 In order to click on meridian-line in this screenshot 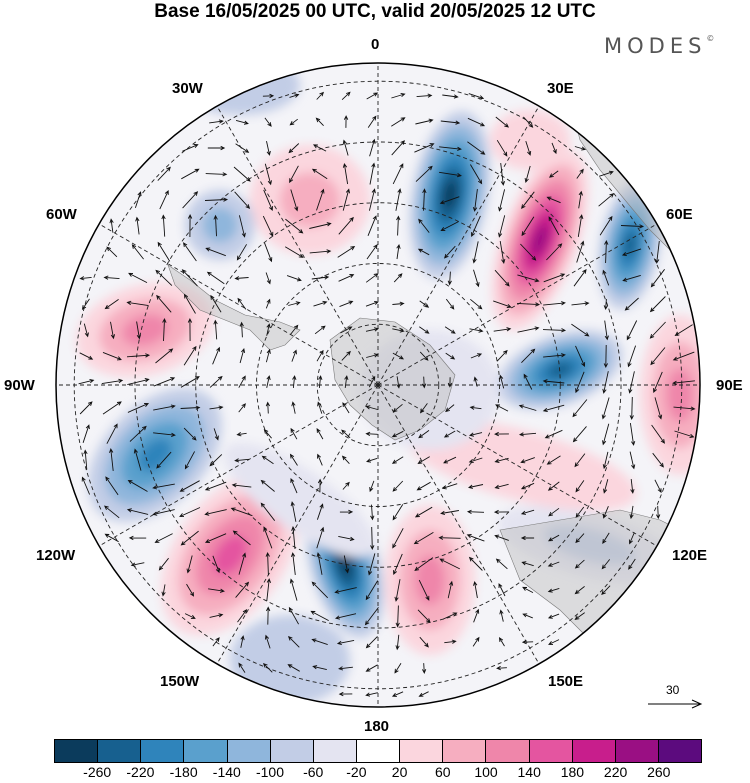, I will do `click(458, 245)`.